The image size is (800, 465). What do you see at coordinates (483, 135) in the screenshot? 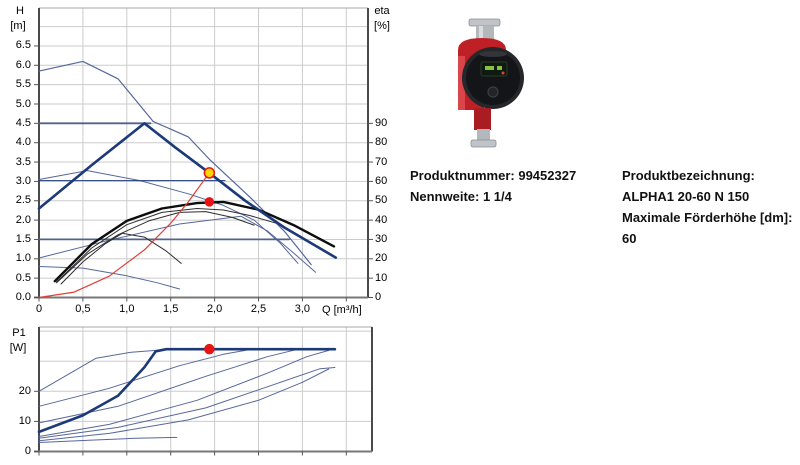
I see `pump-bottom-pipe` at bounding box center [483, 135].